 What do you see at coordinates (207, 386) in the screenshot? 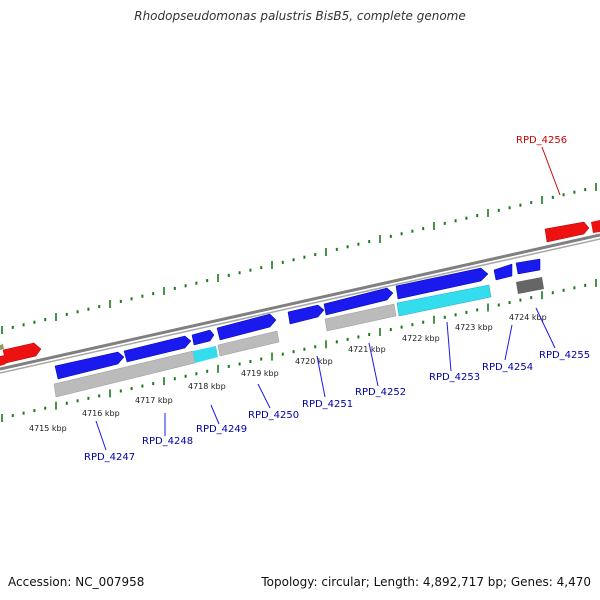
I see `scale-label: 4718 kbp` at bounding box center [207, 386].